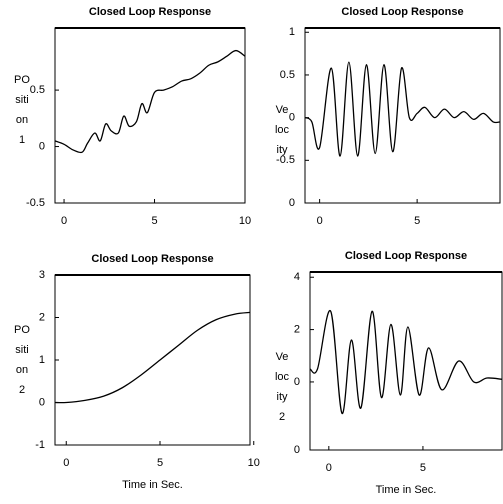 The width and height of the screenshot is (503, 504). What do you see at coordinates (22, 140) in the screenshot?
I see `y-axis-label: 1` at bounding box center [22, 140].